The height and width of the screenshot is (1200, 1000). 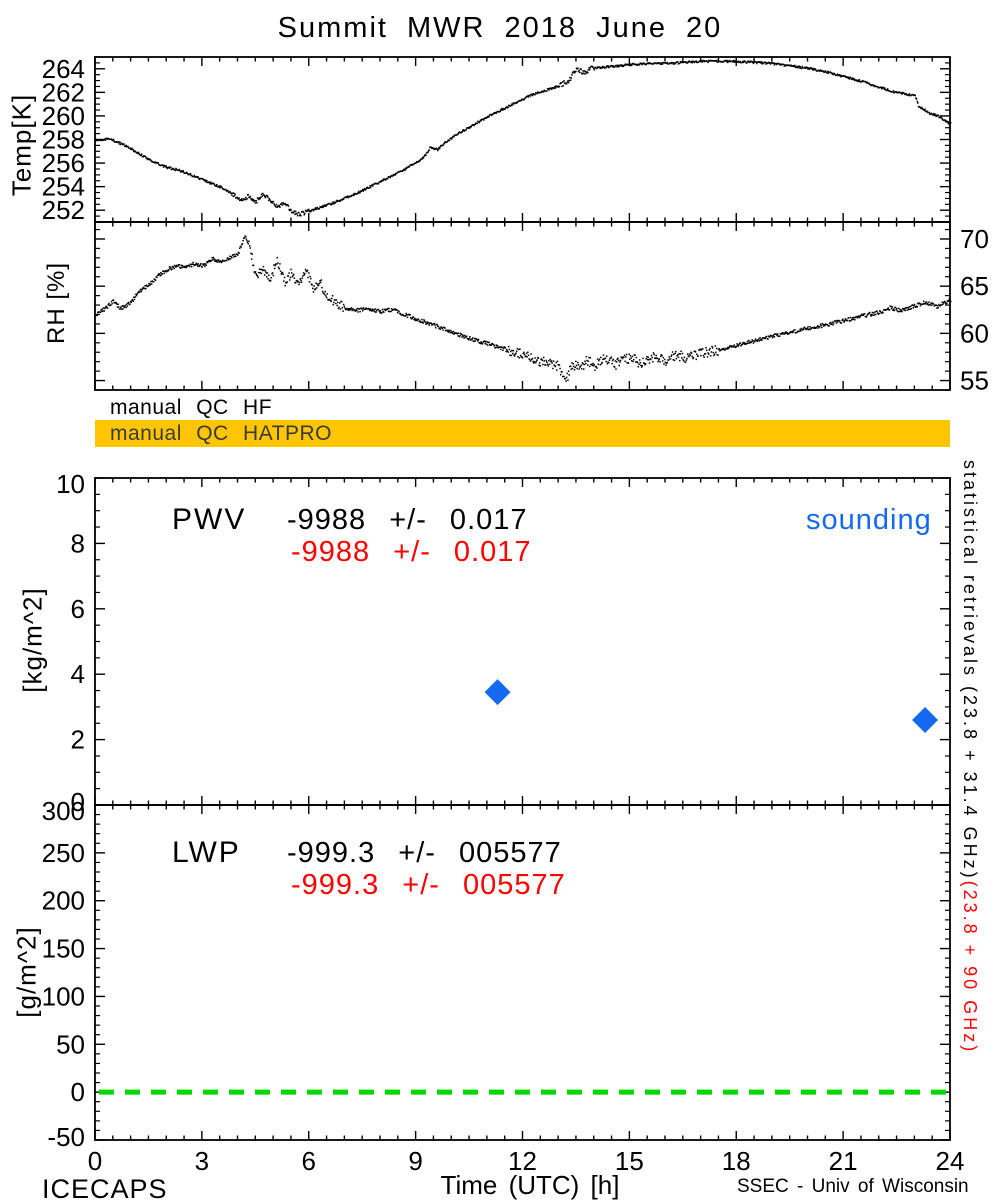 I want to click on manual-qc-hatpro-label: manual QC HATPRO, so click(x=221, y=433).